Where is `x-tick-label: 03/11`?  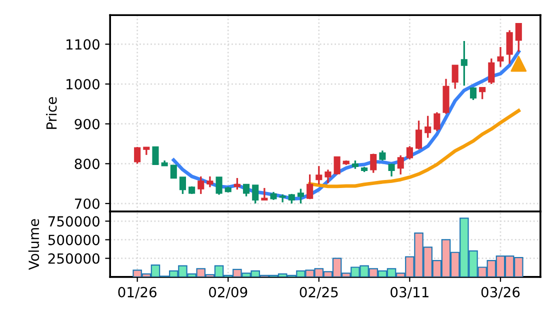 x-tick-label: 03/11 is located at coordinates (409, 292).